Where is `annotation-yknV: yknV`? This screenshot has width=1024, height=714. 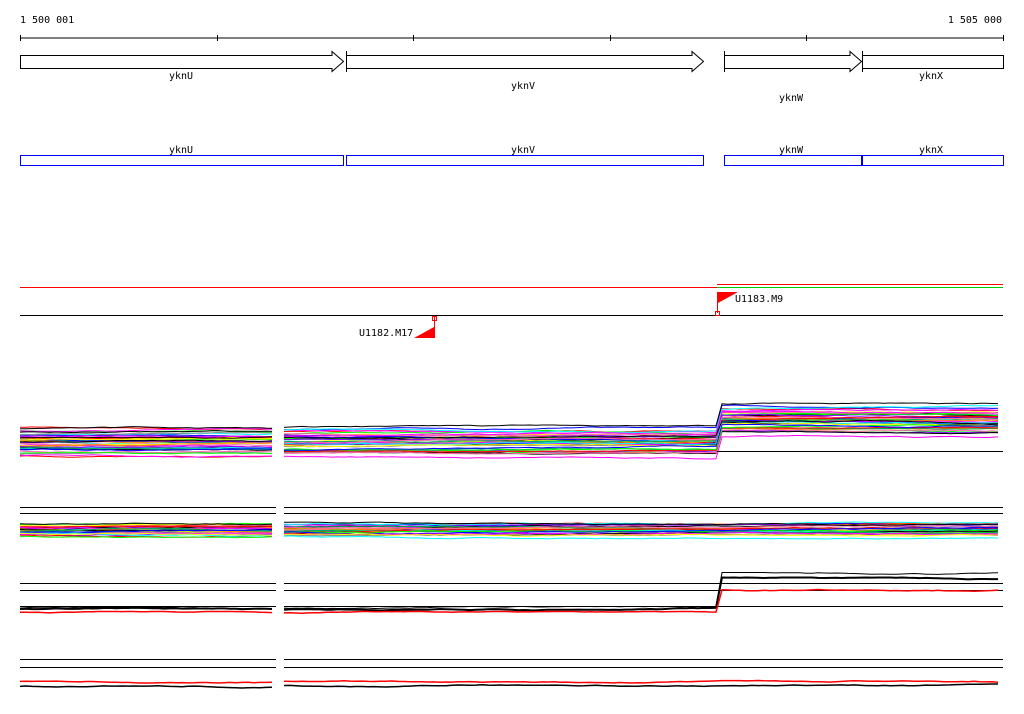
annotation-yknV: yknV is located at coordinates (525, 155).